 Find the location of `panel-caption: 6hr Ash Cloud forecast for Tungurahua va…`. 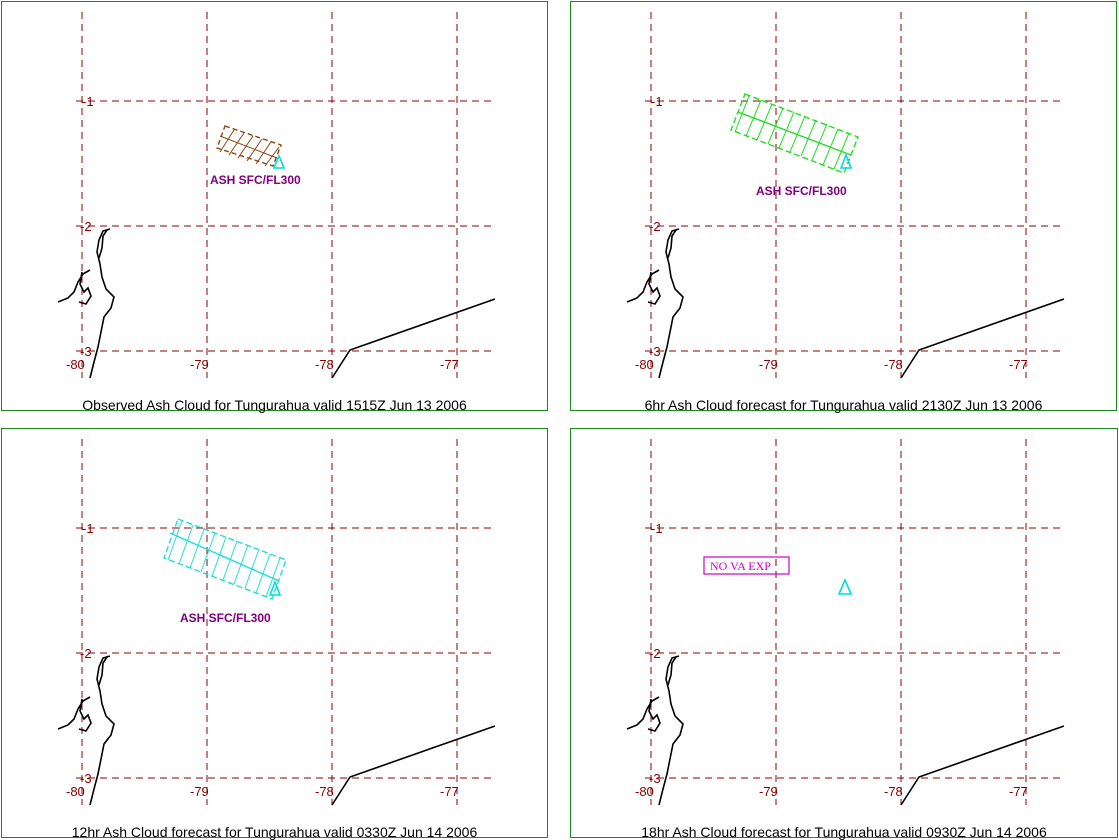

panel-caption: 6hr Ash Cloud forecast for Tungurahua va… is located at coordinates (843, 405).